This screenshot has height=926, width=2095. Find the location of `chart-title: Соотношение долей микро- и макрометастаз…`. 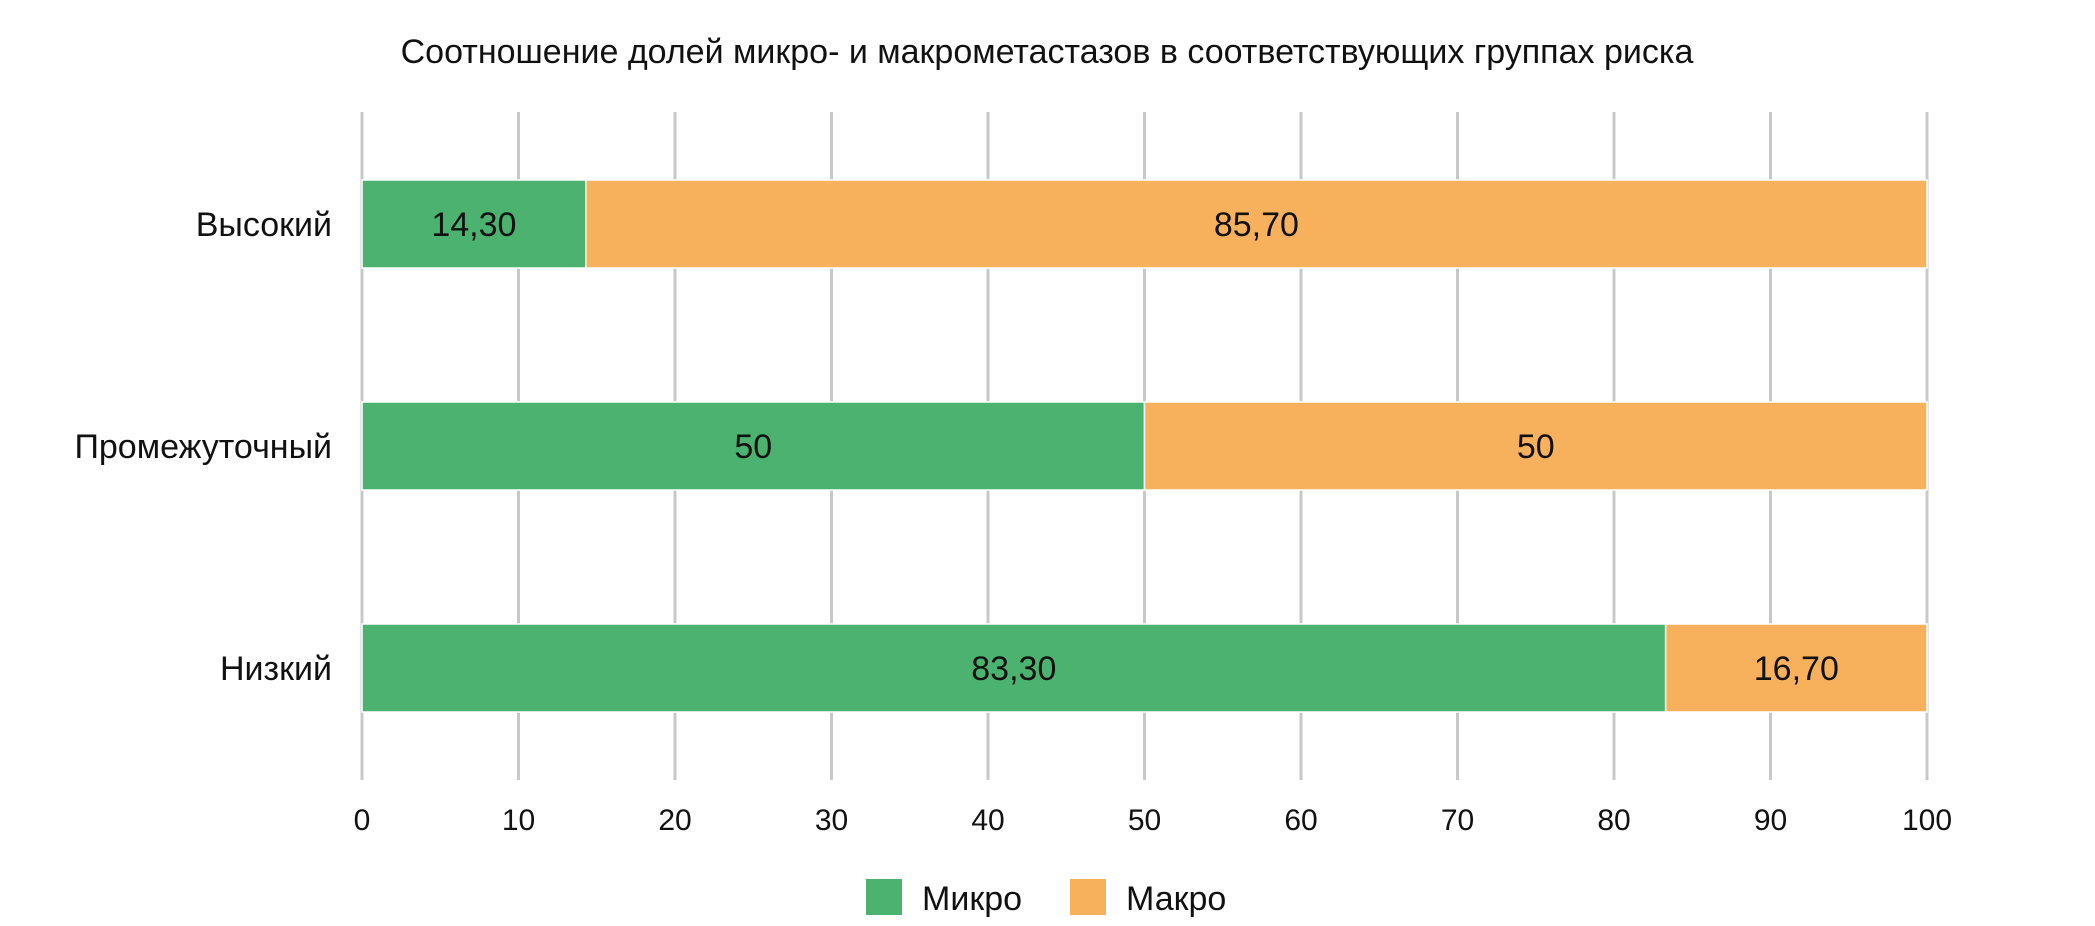

chart-title: Соотношение долей микро- и макрометастаз… is located at coordinates (1047, 52).